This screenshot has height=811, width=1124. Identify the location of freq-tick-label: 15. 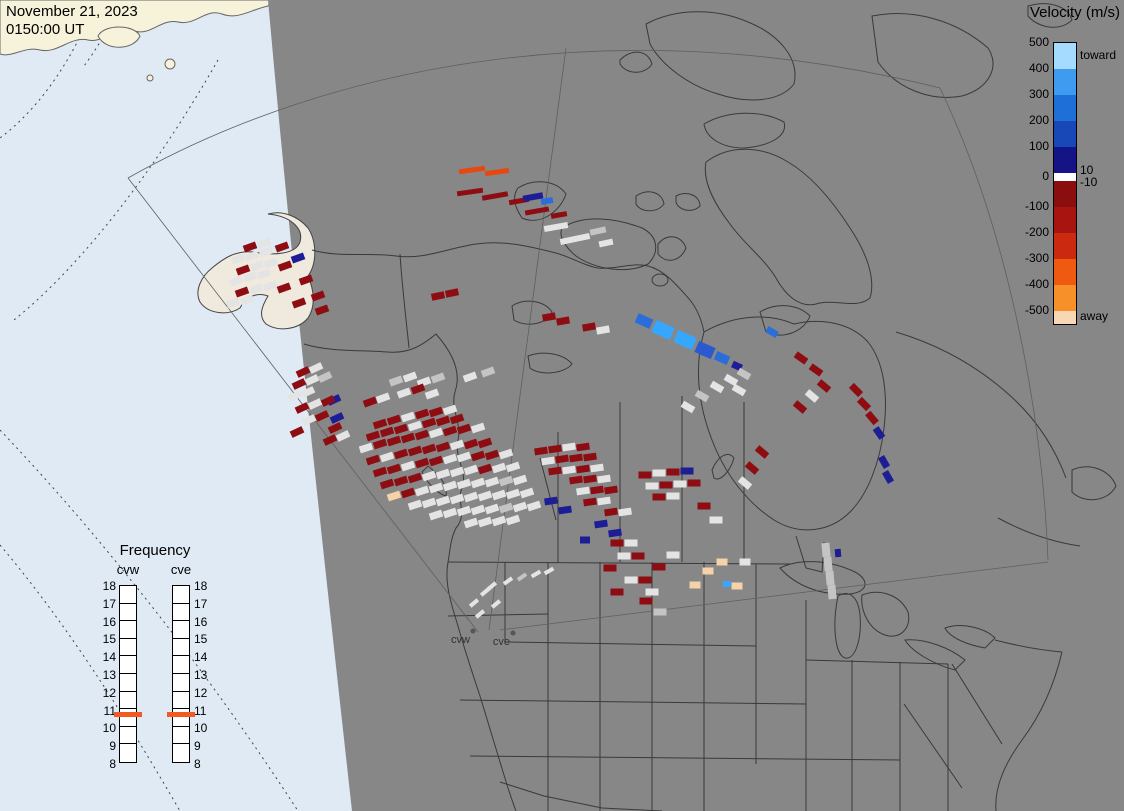
(109, 639).